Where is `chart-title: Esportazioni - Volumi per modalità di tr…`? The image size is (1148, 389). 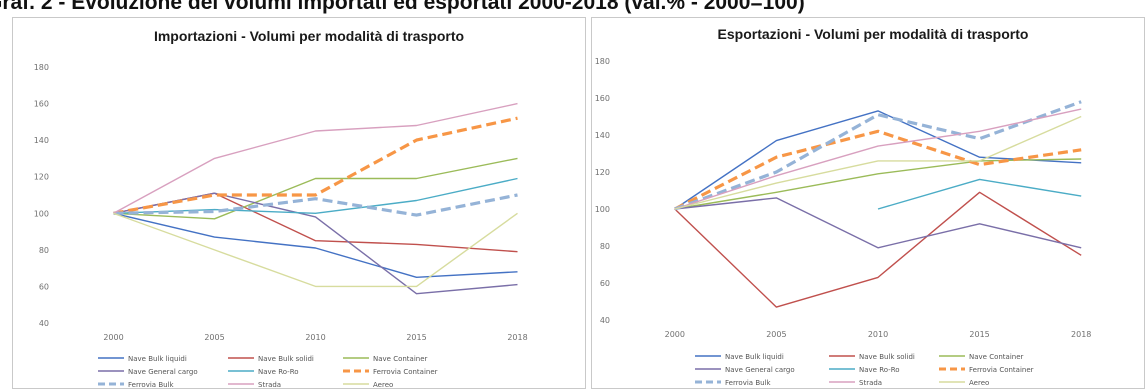 chart-title: Esportazioni - Volumi per modalità di tr… is located at coordinates (873, 34).